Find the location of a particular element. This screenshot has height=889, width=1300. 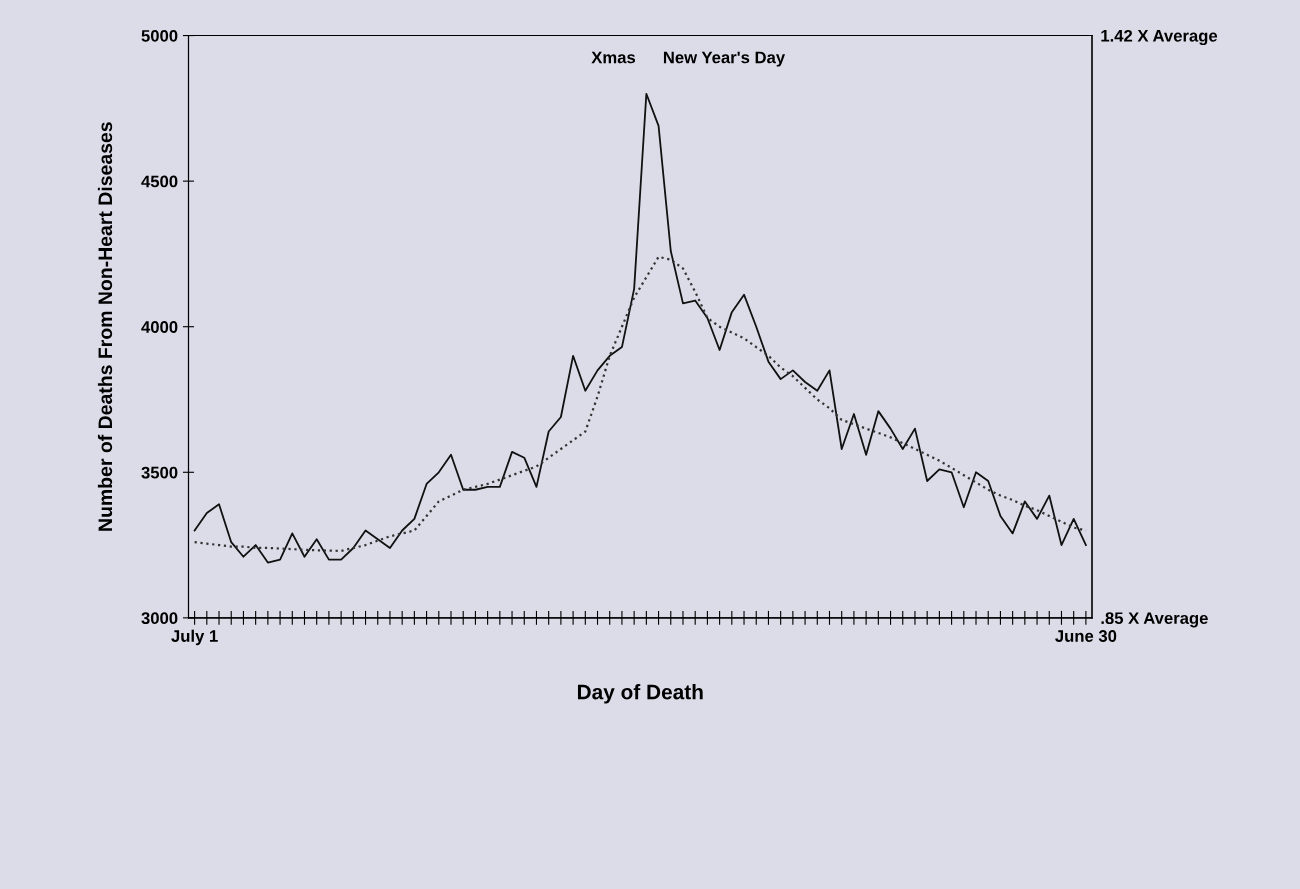

y-tick-label: 5000 is located at coordinates (159, 35).